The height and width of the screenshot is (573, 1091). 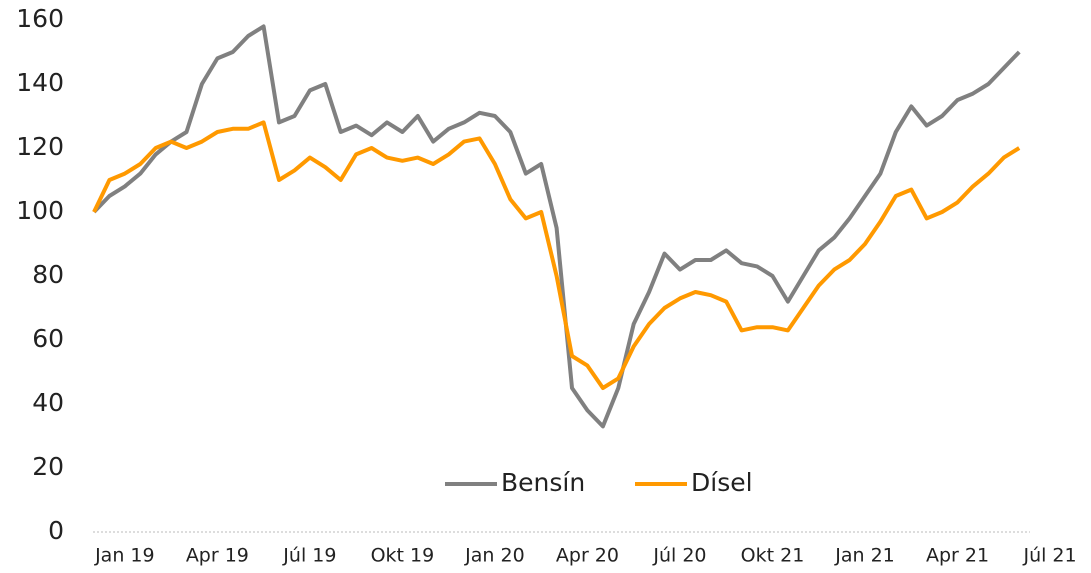 What do you see at coordinates (864, 556) in the screenshot?
I see `x-tick-label: Jan 21` at bounding box center [864, 556].